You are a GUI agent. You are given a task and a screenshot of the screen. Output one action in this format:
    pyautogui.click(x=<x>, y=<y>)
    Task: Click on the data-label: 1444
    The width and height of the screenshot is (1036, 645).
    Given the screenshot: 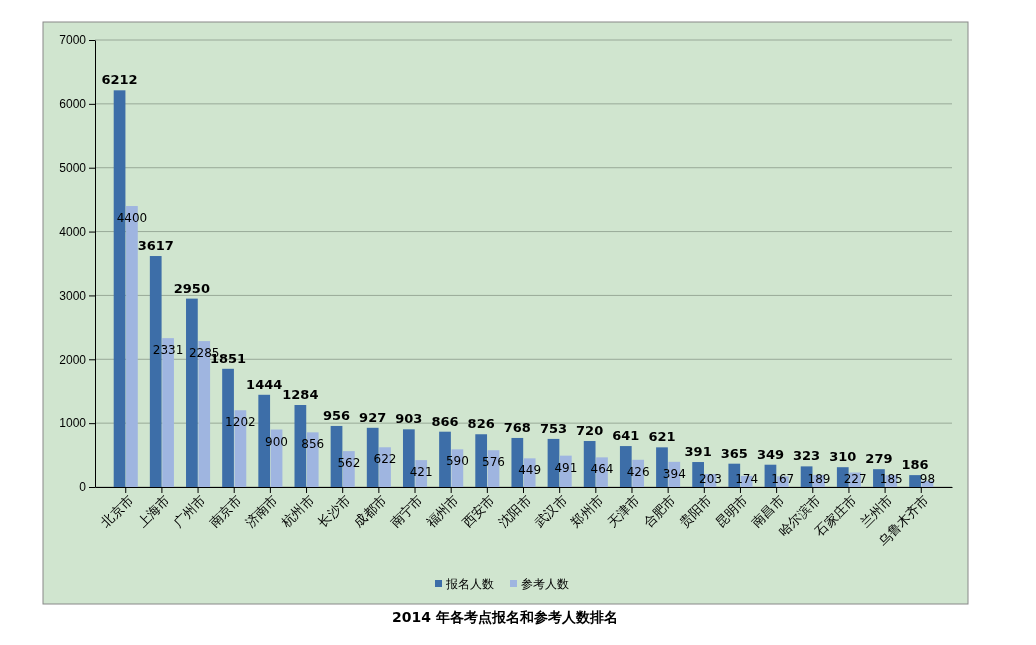 What is the action you would take?
    pyautogui.click(x=264, y=384)
    